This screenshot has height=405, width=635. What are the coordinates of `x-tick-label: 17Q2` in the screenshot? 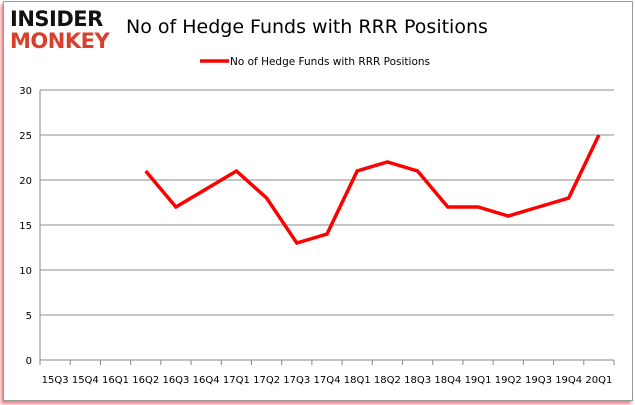 It's located at (266, 380).